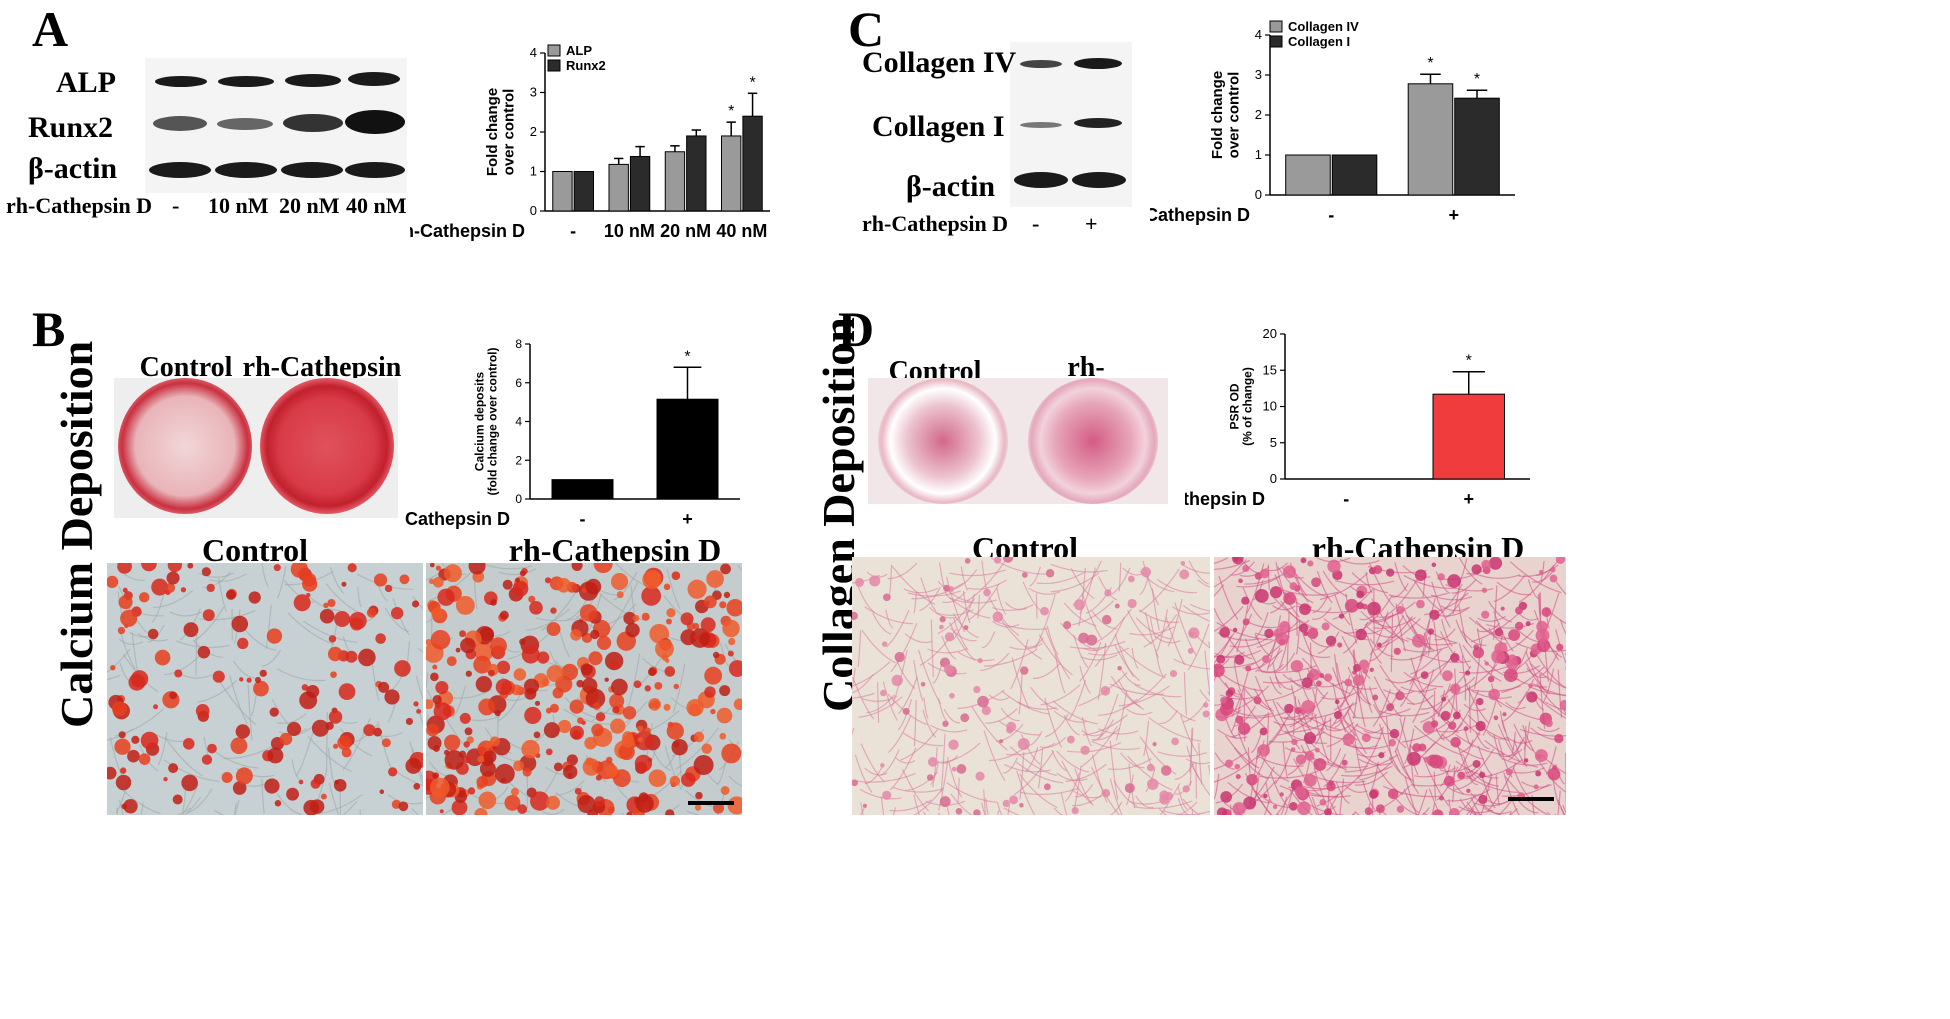 Image resolution: width=1950 pixels, height=1019 pixels. I want to click on micrograph-calcium-control, so click(265, 689).